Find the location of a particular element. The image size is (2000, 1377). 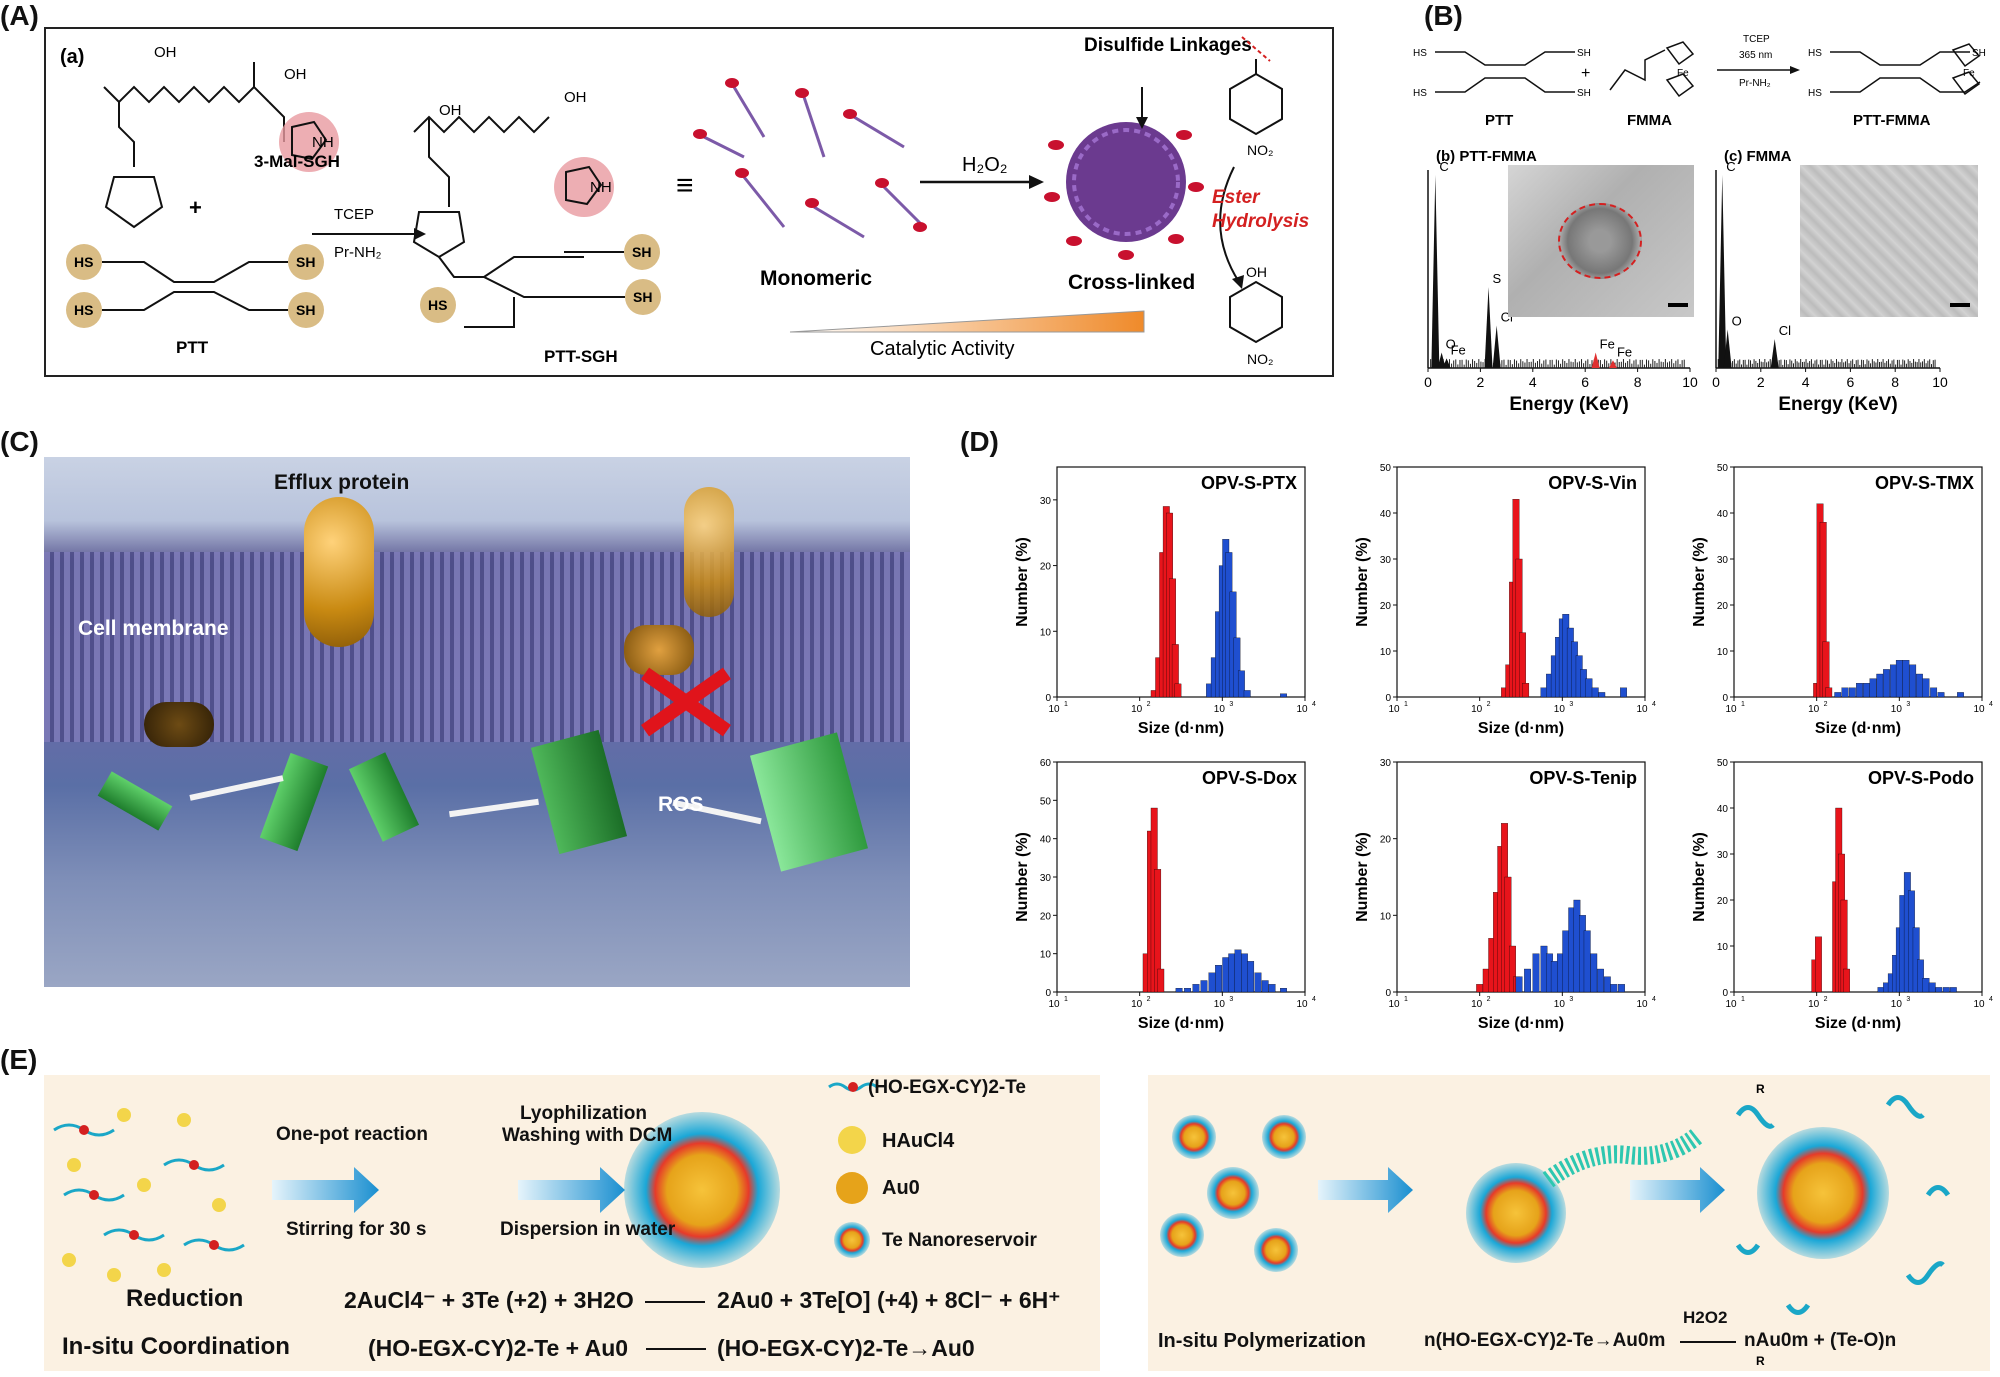

peak-label: Cl is located at coordinates (1785, 330).